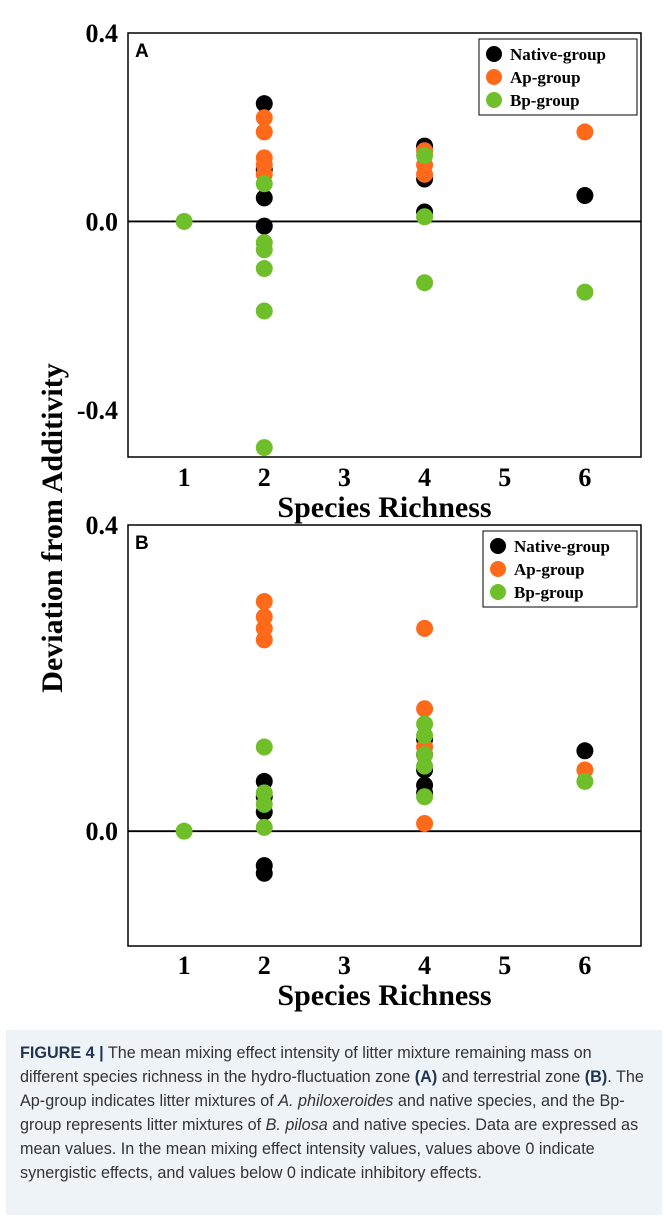 The image size is (670, 1219). Describe the element at coordinates (511, 1077) in the screenshot. I see `caption-text-2: and terrestrial zone` at that location.